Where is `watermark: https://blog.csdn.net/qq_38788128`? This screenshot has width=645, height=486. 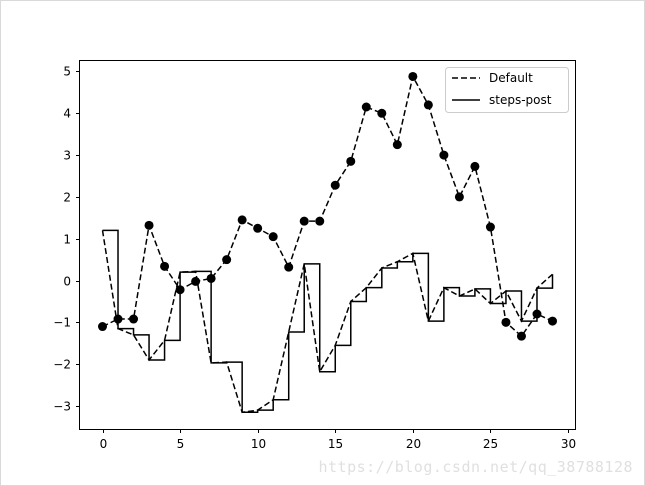
watermark: https://blog.csdn.net/qq_38788128 is located at coordinates (475, 467).